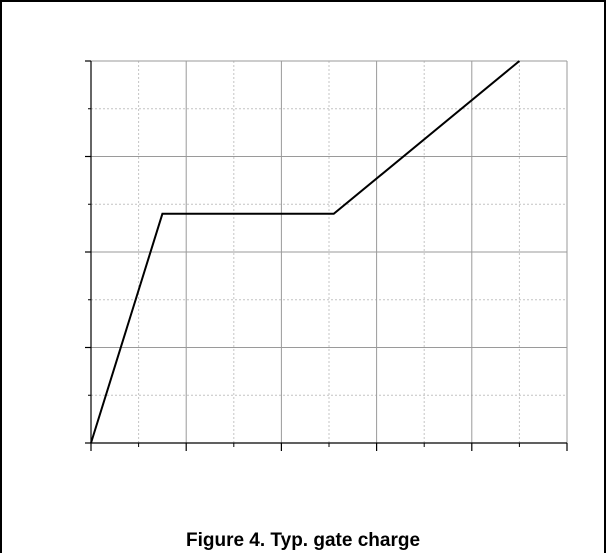 The image size is (606, 553). Describe the element at coordinates (303, 540) in the screenshot. I see `figure-caption: Figure 4. Typ. gate charge` at that location.